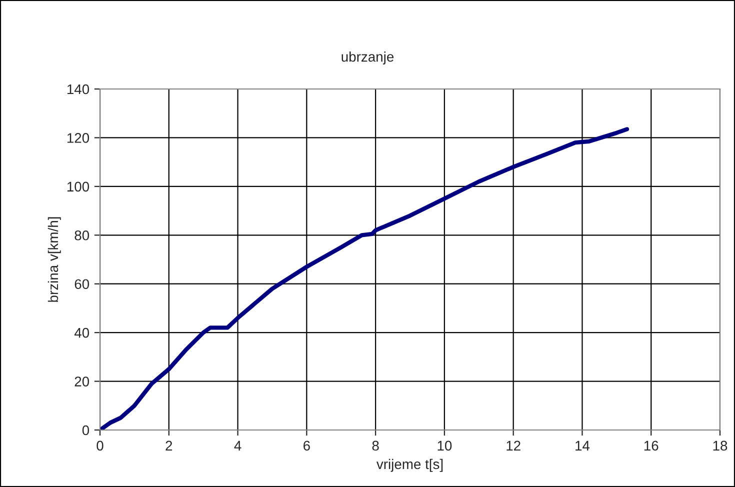  What do you see at coordinates (445, 445) in the screenshot?
I see `x-tick-label: 10` at bounding box center [445, 445].